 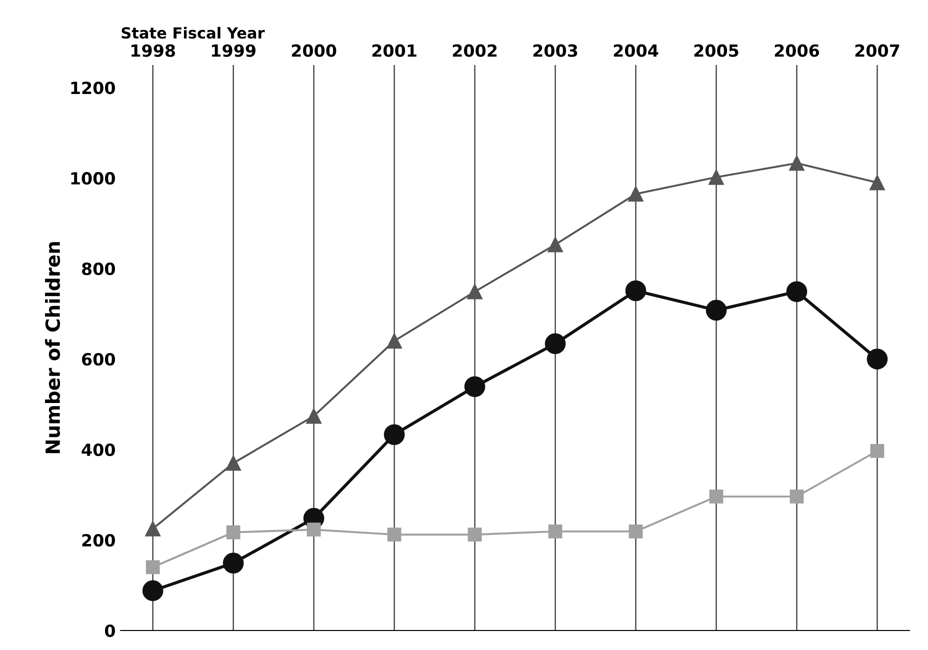 I want to click on x-tick-label: 2001, so click(x=394, y=50).